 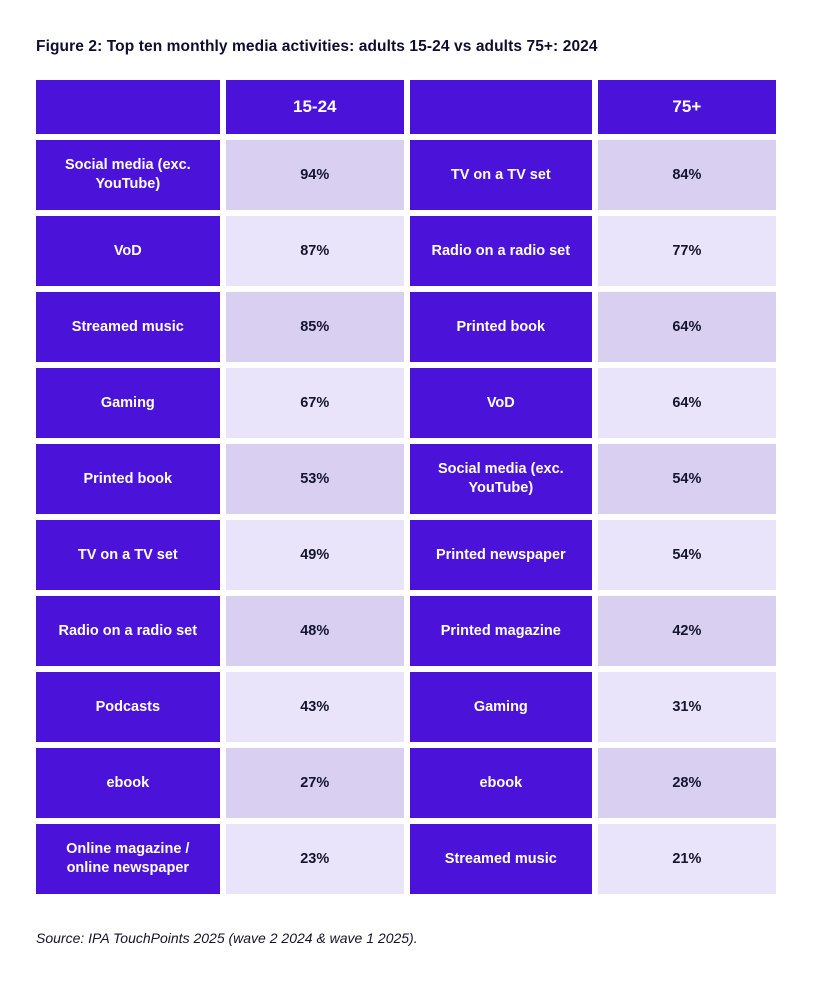 What do you see at coordinates (686, 783) in the screenshot?
I see `activity-value-75plus: 28%` at bounding box center [686, 783].